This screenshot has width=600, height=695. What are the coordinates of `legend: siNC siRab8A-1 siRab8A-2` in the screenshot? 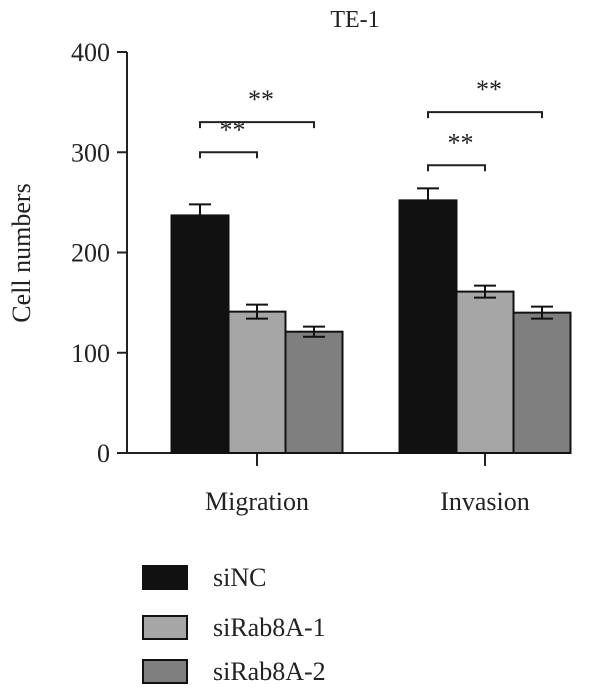 It's located at (234, 624).